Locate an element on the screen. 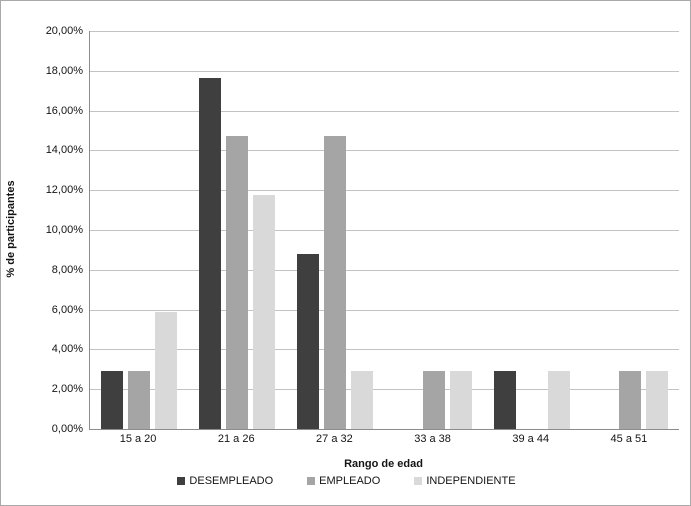  legend-item-independiente: INDEPENDIENTE is located at coordinates (465, 481).